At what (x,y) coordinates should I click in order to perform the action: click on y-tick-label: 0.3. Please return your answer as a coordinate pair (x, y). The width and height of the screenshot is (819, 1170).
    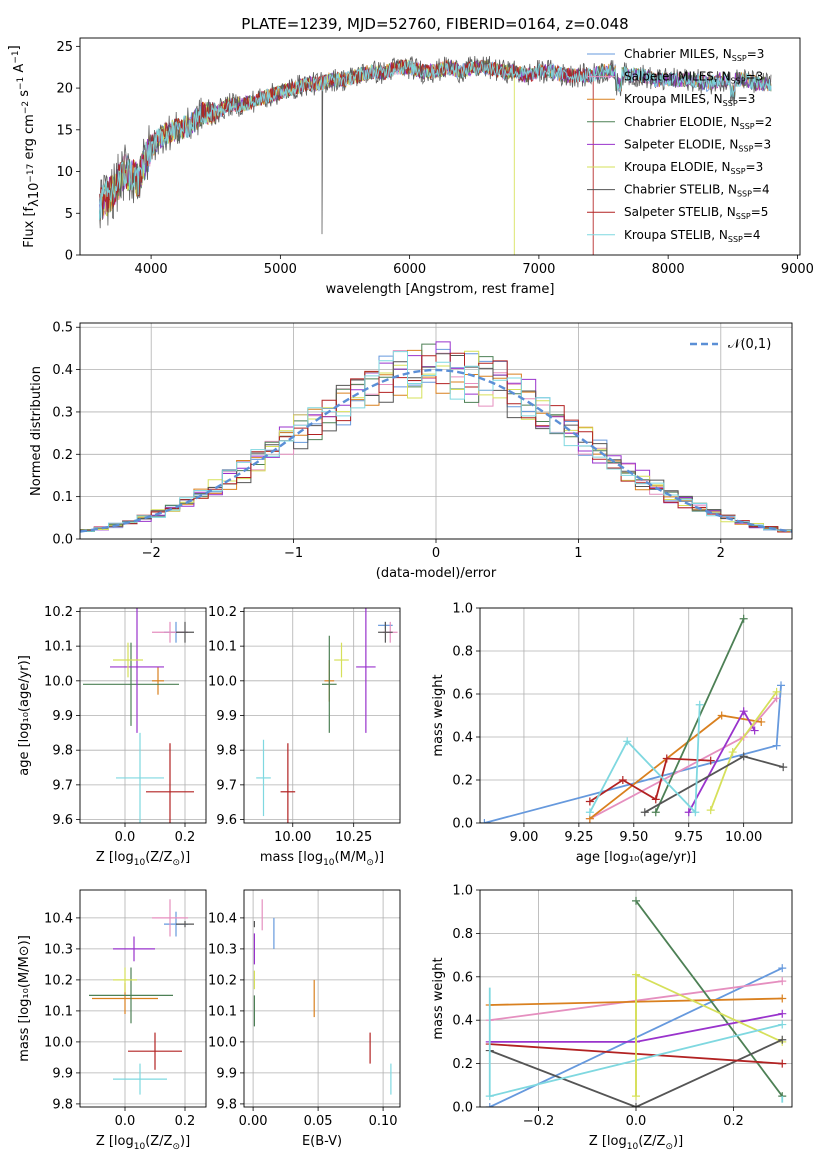
    Looking at the image, I should click on (62, 412).